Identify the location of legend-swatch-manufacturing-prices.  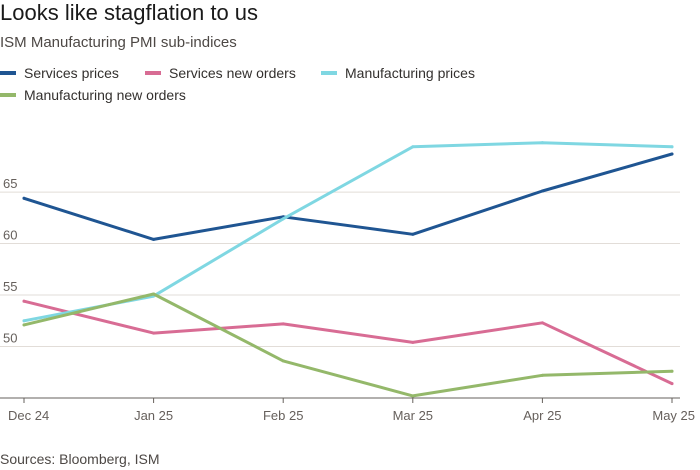
(329, 73).